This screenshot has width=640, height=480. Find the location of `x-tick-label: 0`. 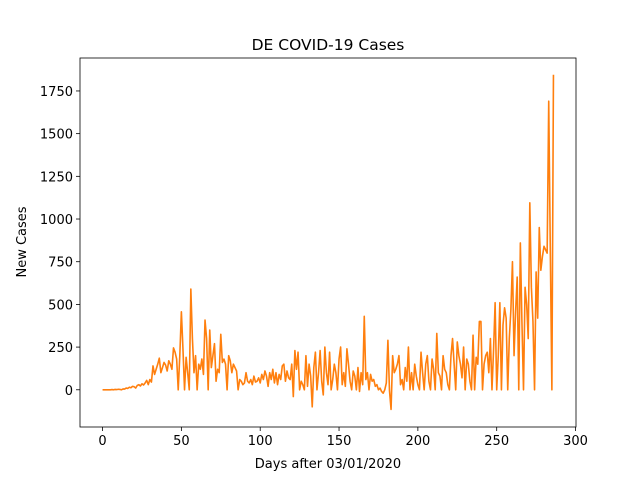

x-tick-label: 0 is located at coordinates (102, 441).